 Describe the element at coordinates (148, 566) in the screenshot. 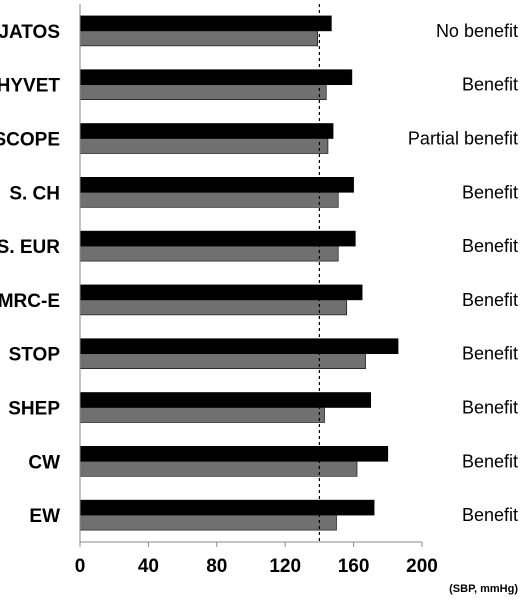

I see `x-tick-label: 40` at that location.